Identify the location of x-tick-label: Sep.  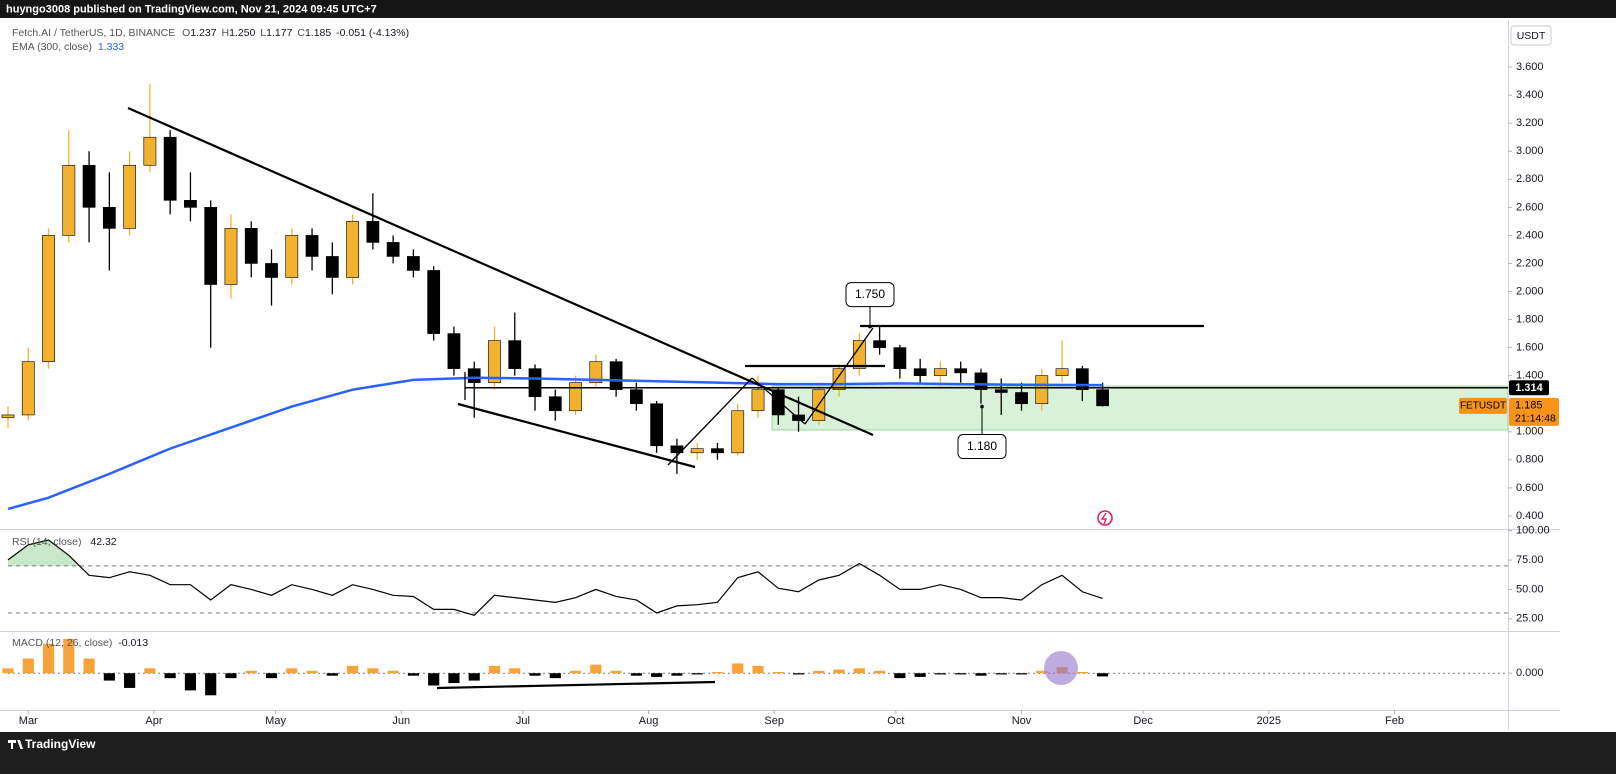
(774, 721).